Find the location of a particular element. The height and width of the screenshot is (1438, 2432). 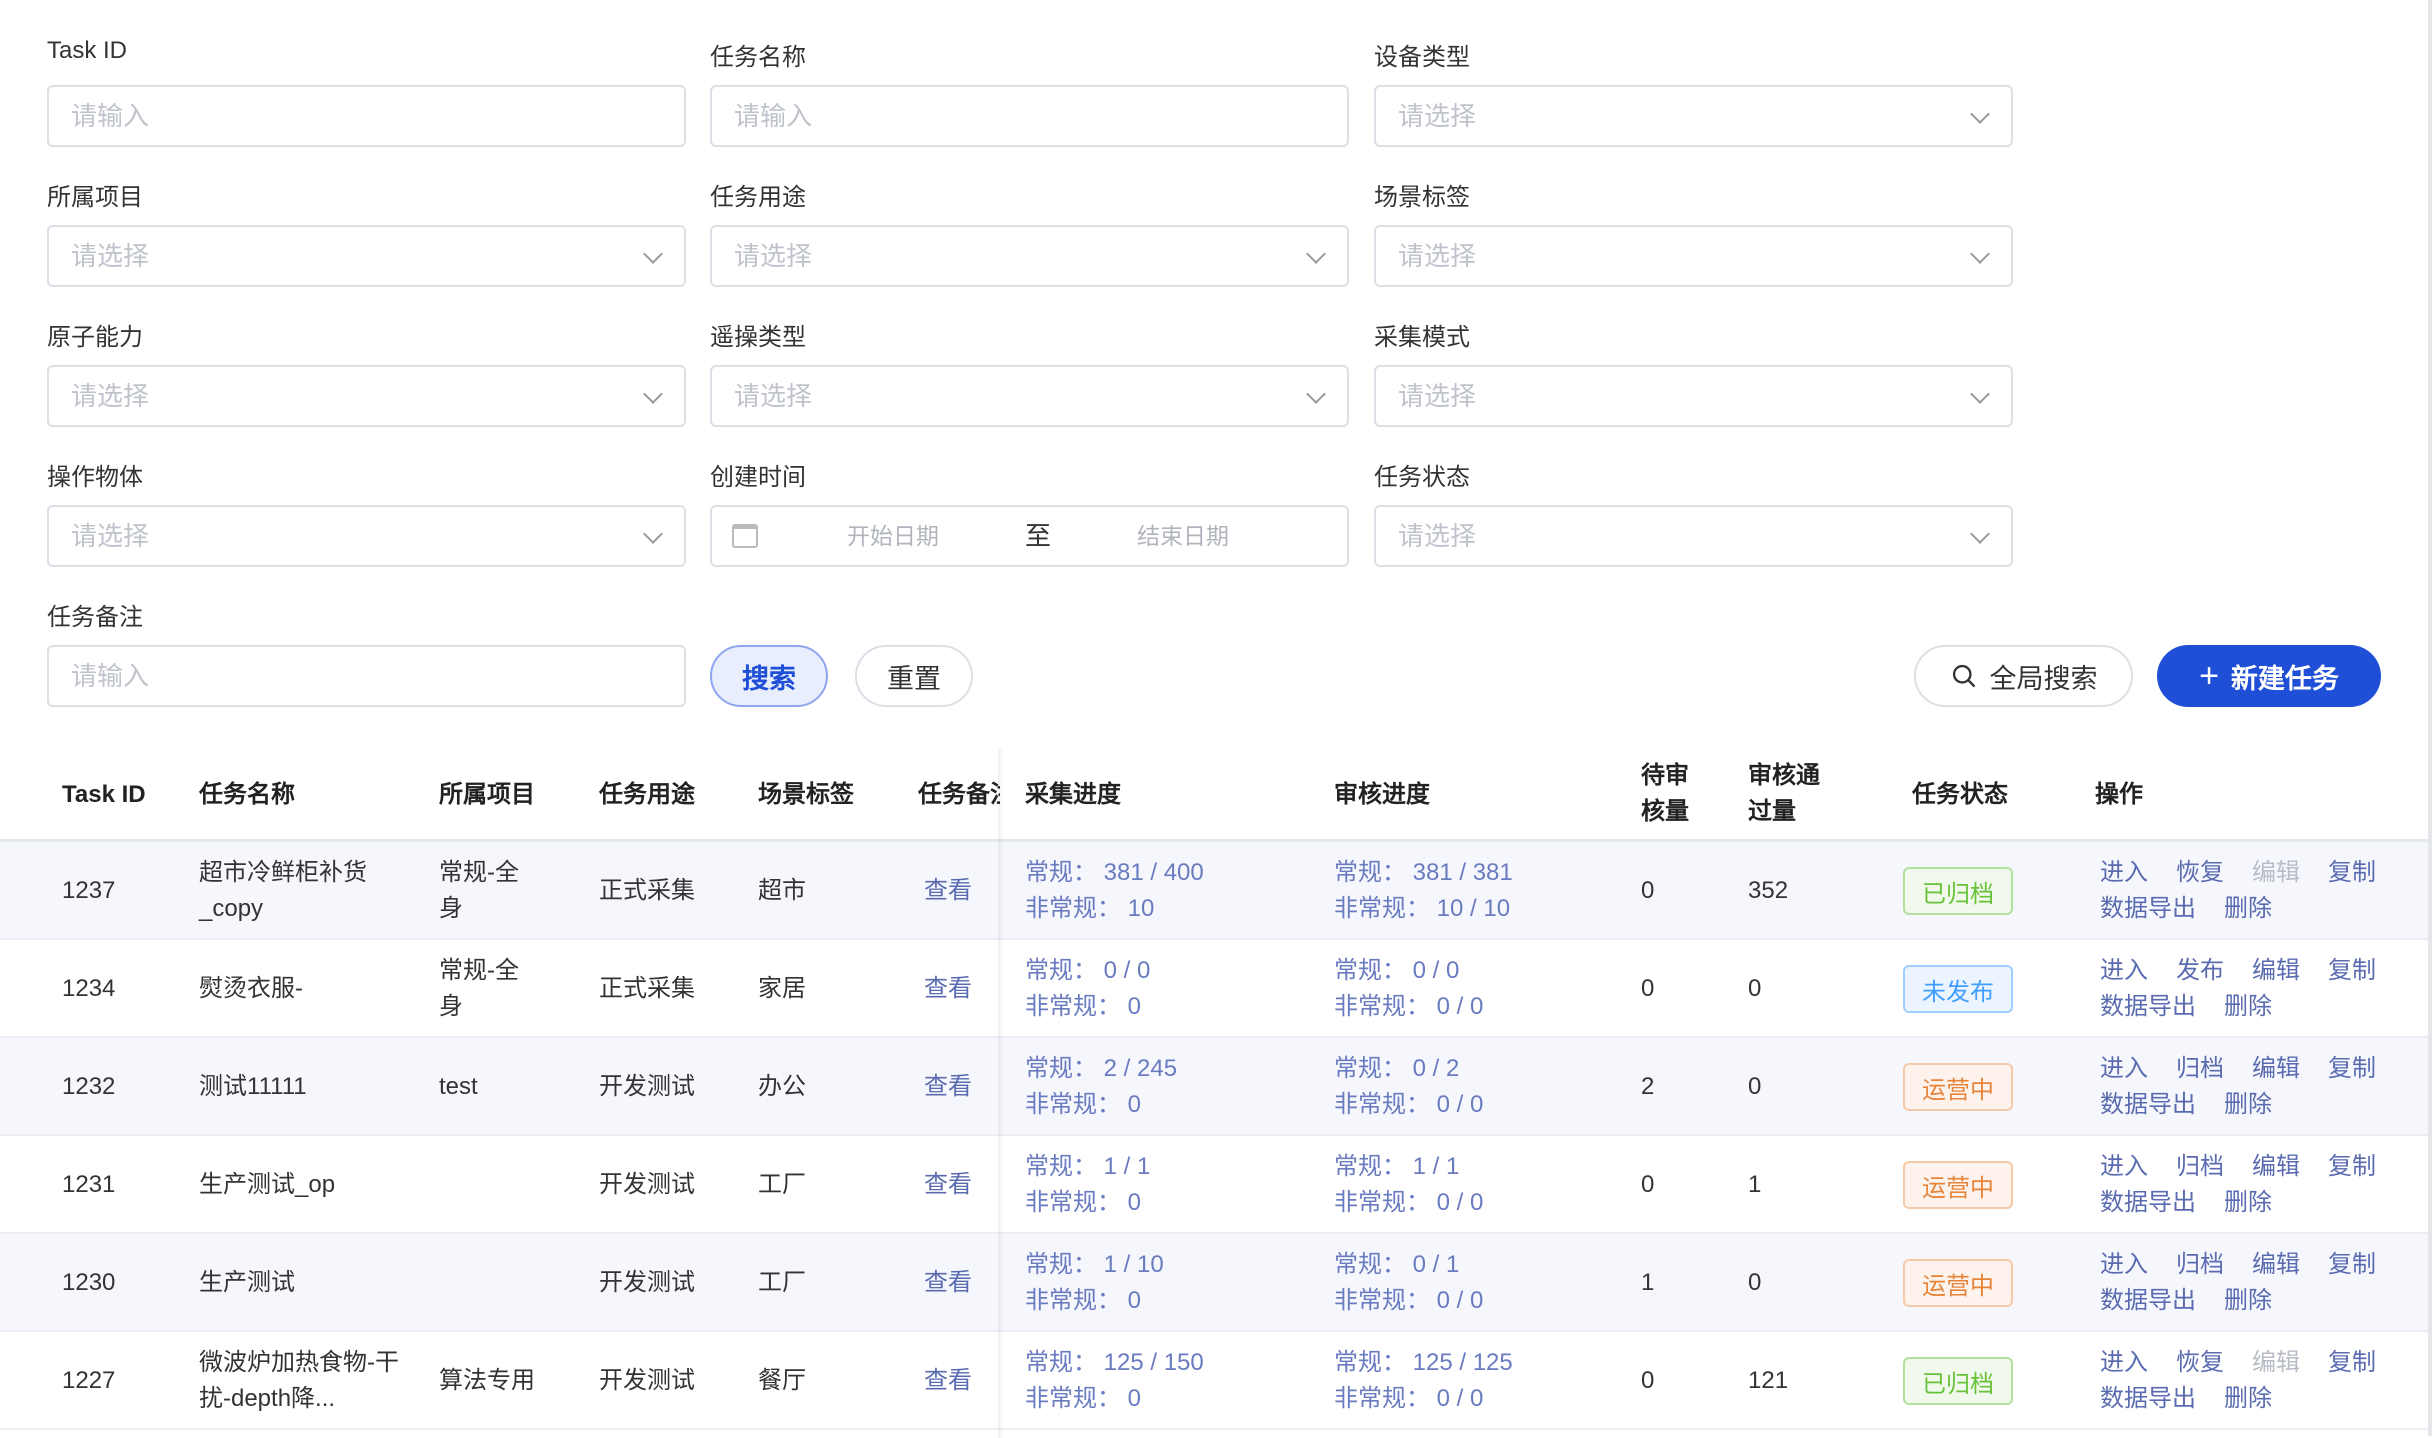

column-header: Task ID is located at coordinates (104, 794).